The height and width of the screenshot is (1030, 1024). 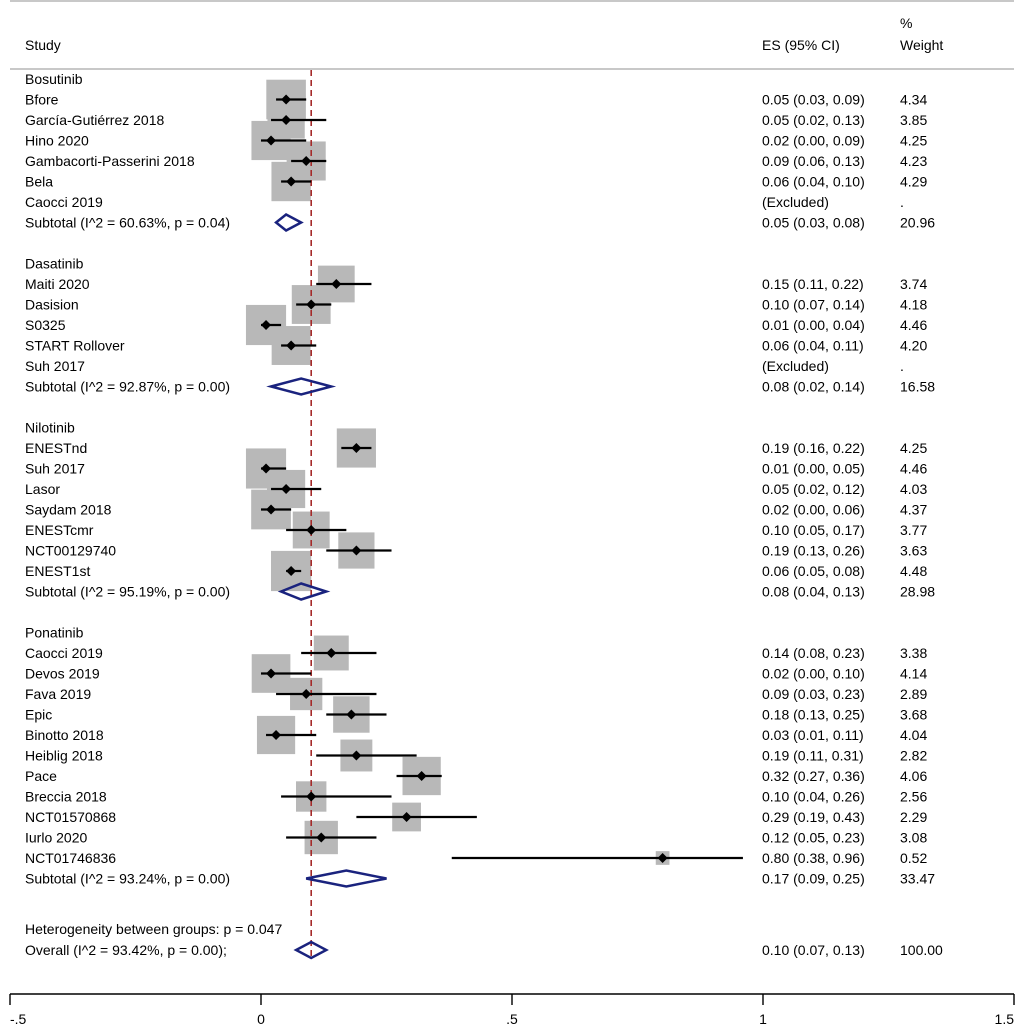 What do you see at coordinates (813, 694) in the screenshot?
I see `study-es: 0.09 (0.03, 0.23)` at bounding box center [813, 694].